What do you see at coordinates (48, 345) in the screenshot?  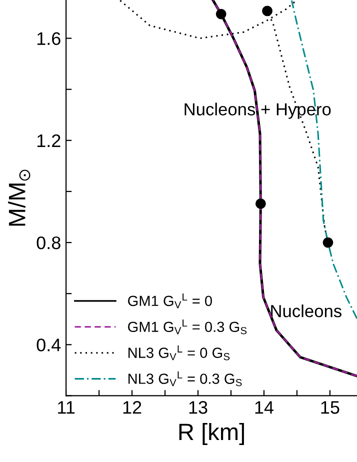 I see `y-tick-label: 0.4` at bounding box center [48, 345].